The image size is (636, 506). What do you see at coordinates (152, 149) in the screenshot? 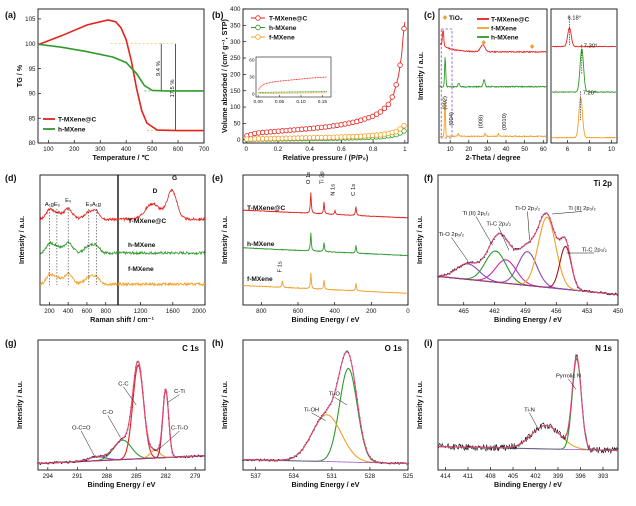
I see `panel-a-xtick-label: 500` at bounding box center [152, 149].